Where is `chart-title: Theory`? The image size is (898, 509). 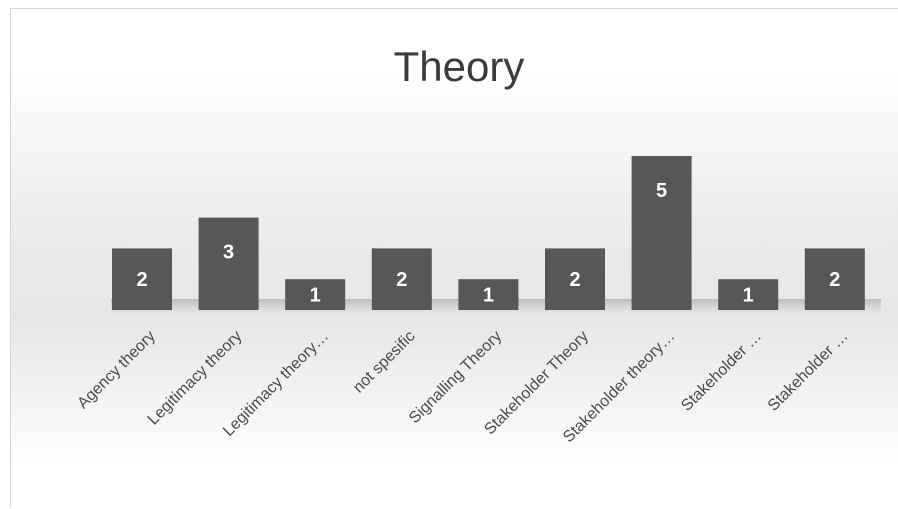 chart-title: Theory is located at coordinates (459, 66).